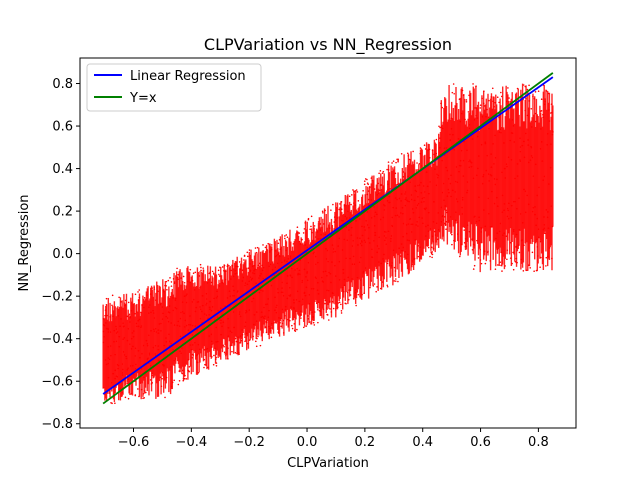 Image resolution: width=640 pixels, height=480 pixels. Describe the element at coordinates (62, 254) in the screenshot. I see `y-tick-label: 0.0` at that location.